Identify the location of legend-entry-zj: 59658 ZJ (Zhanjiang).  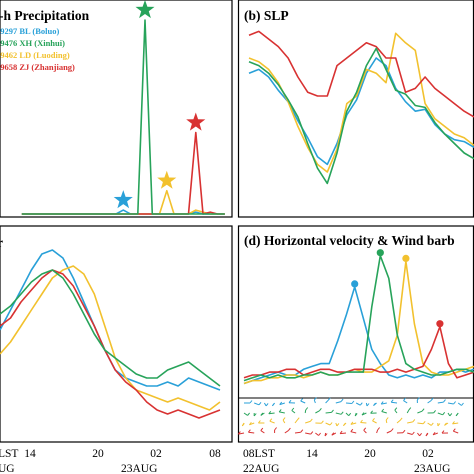
(37, 67).